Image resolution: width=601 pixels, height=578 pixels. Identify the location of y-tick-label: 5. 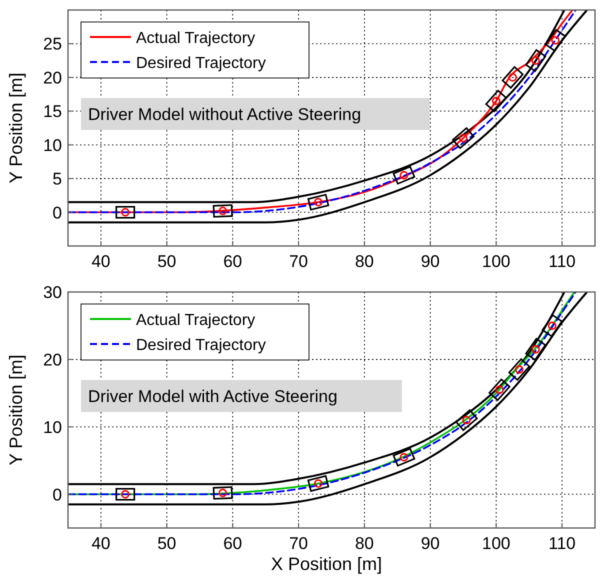
(57, 179).